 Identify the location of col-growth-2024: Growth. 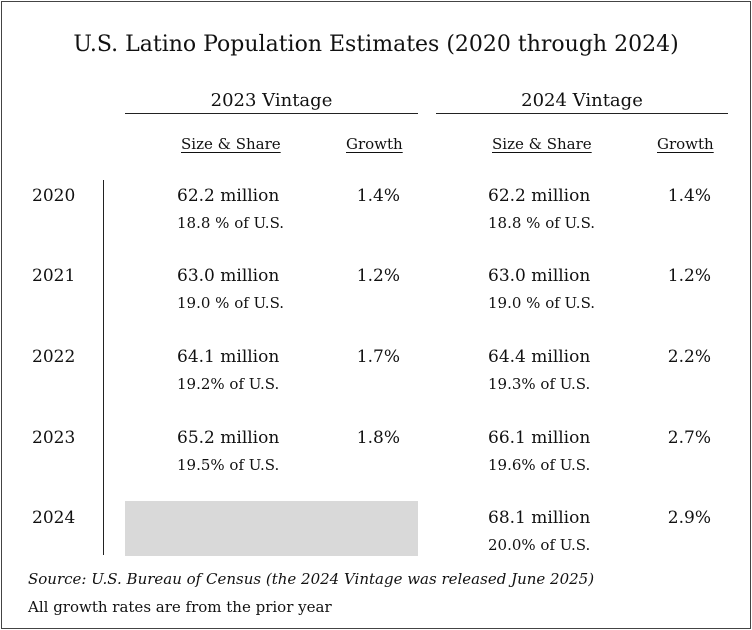
(685, 144).